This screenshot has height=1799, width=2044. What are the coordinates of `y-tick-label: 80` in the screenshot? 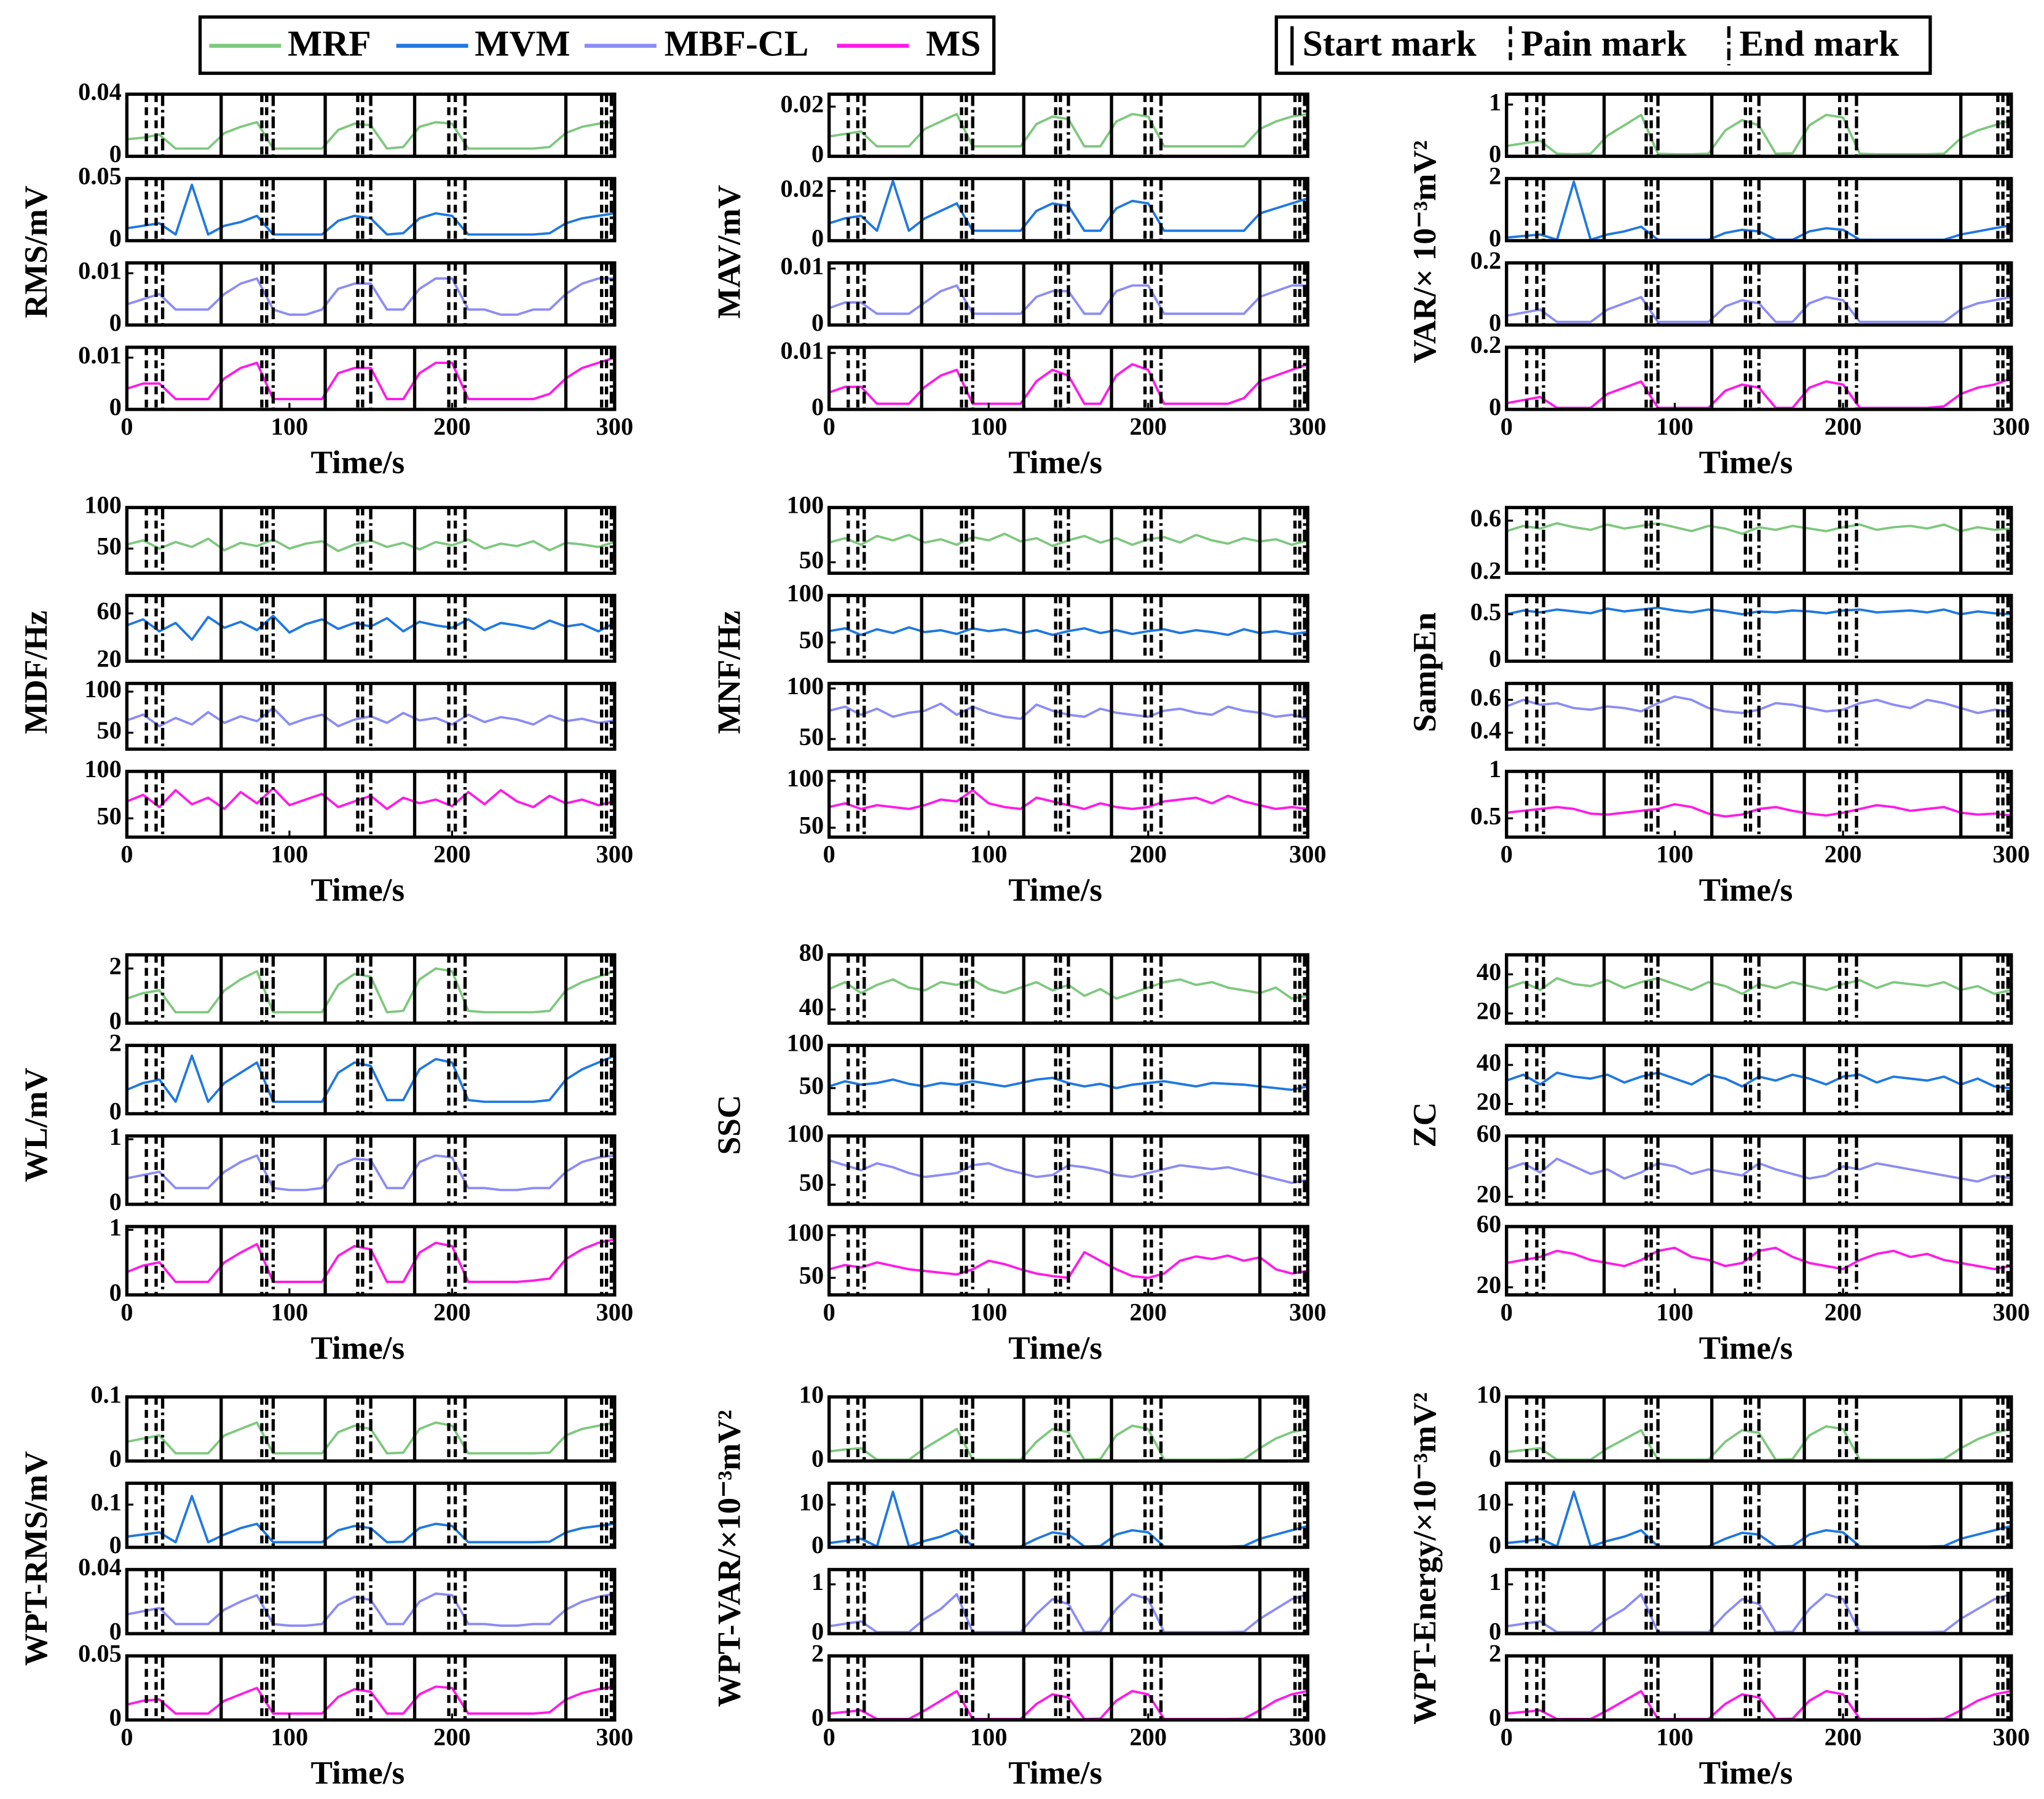 It's located at (811, 952).